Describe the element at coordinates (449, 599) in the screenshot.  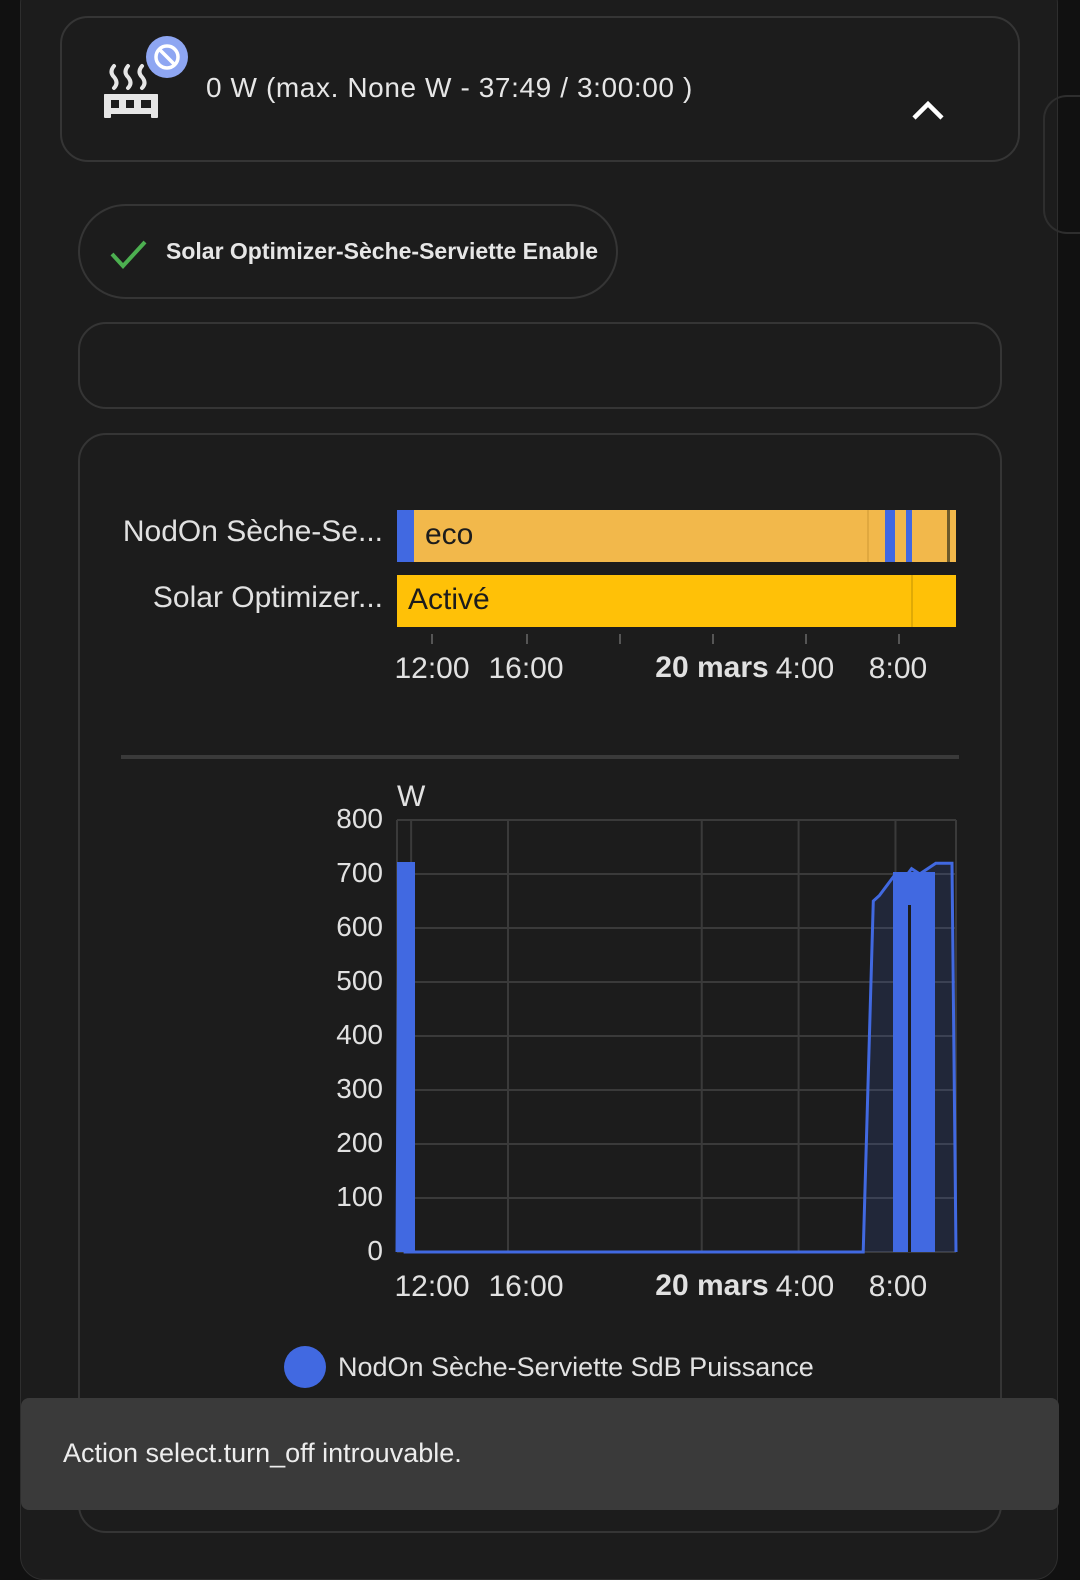
I see `timeline-state-text: Activé` at that location.